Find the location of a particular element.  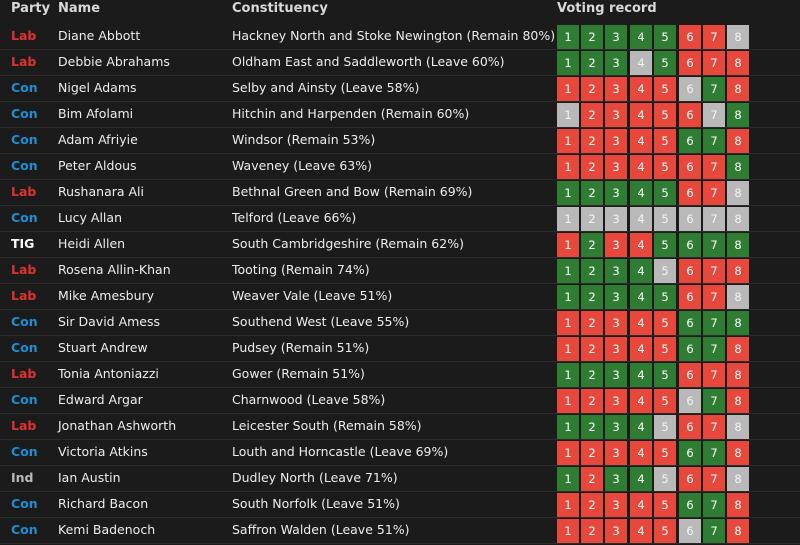

mp-name-cell: Heidi Allen is located at coordinates (92, 243).